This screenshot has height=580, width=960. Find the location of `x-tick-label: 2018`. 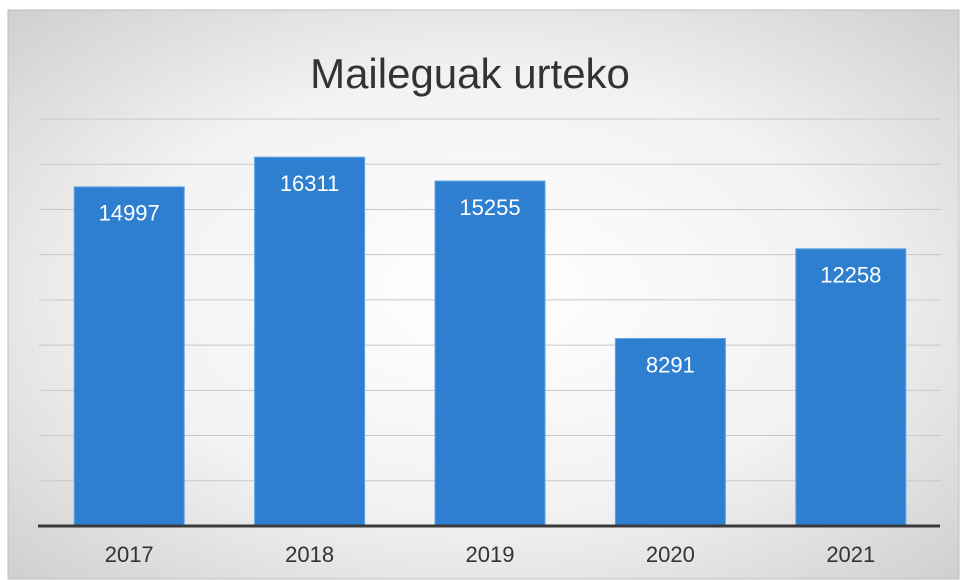

x-tick-label: 2018 is located at coordinates (309, 554).